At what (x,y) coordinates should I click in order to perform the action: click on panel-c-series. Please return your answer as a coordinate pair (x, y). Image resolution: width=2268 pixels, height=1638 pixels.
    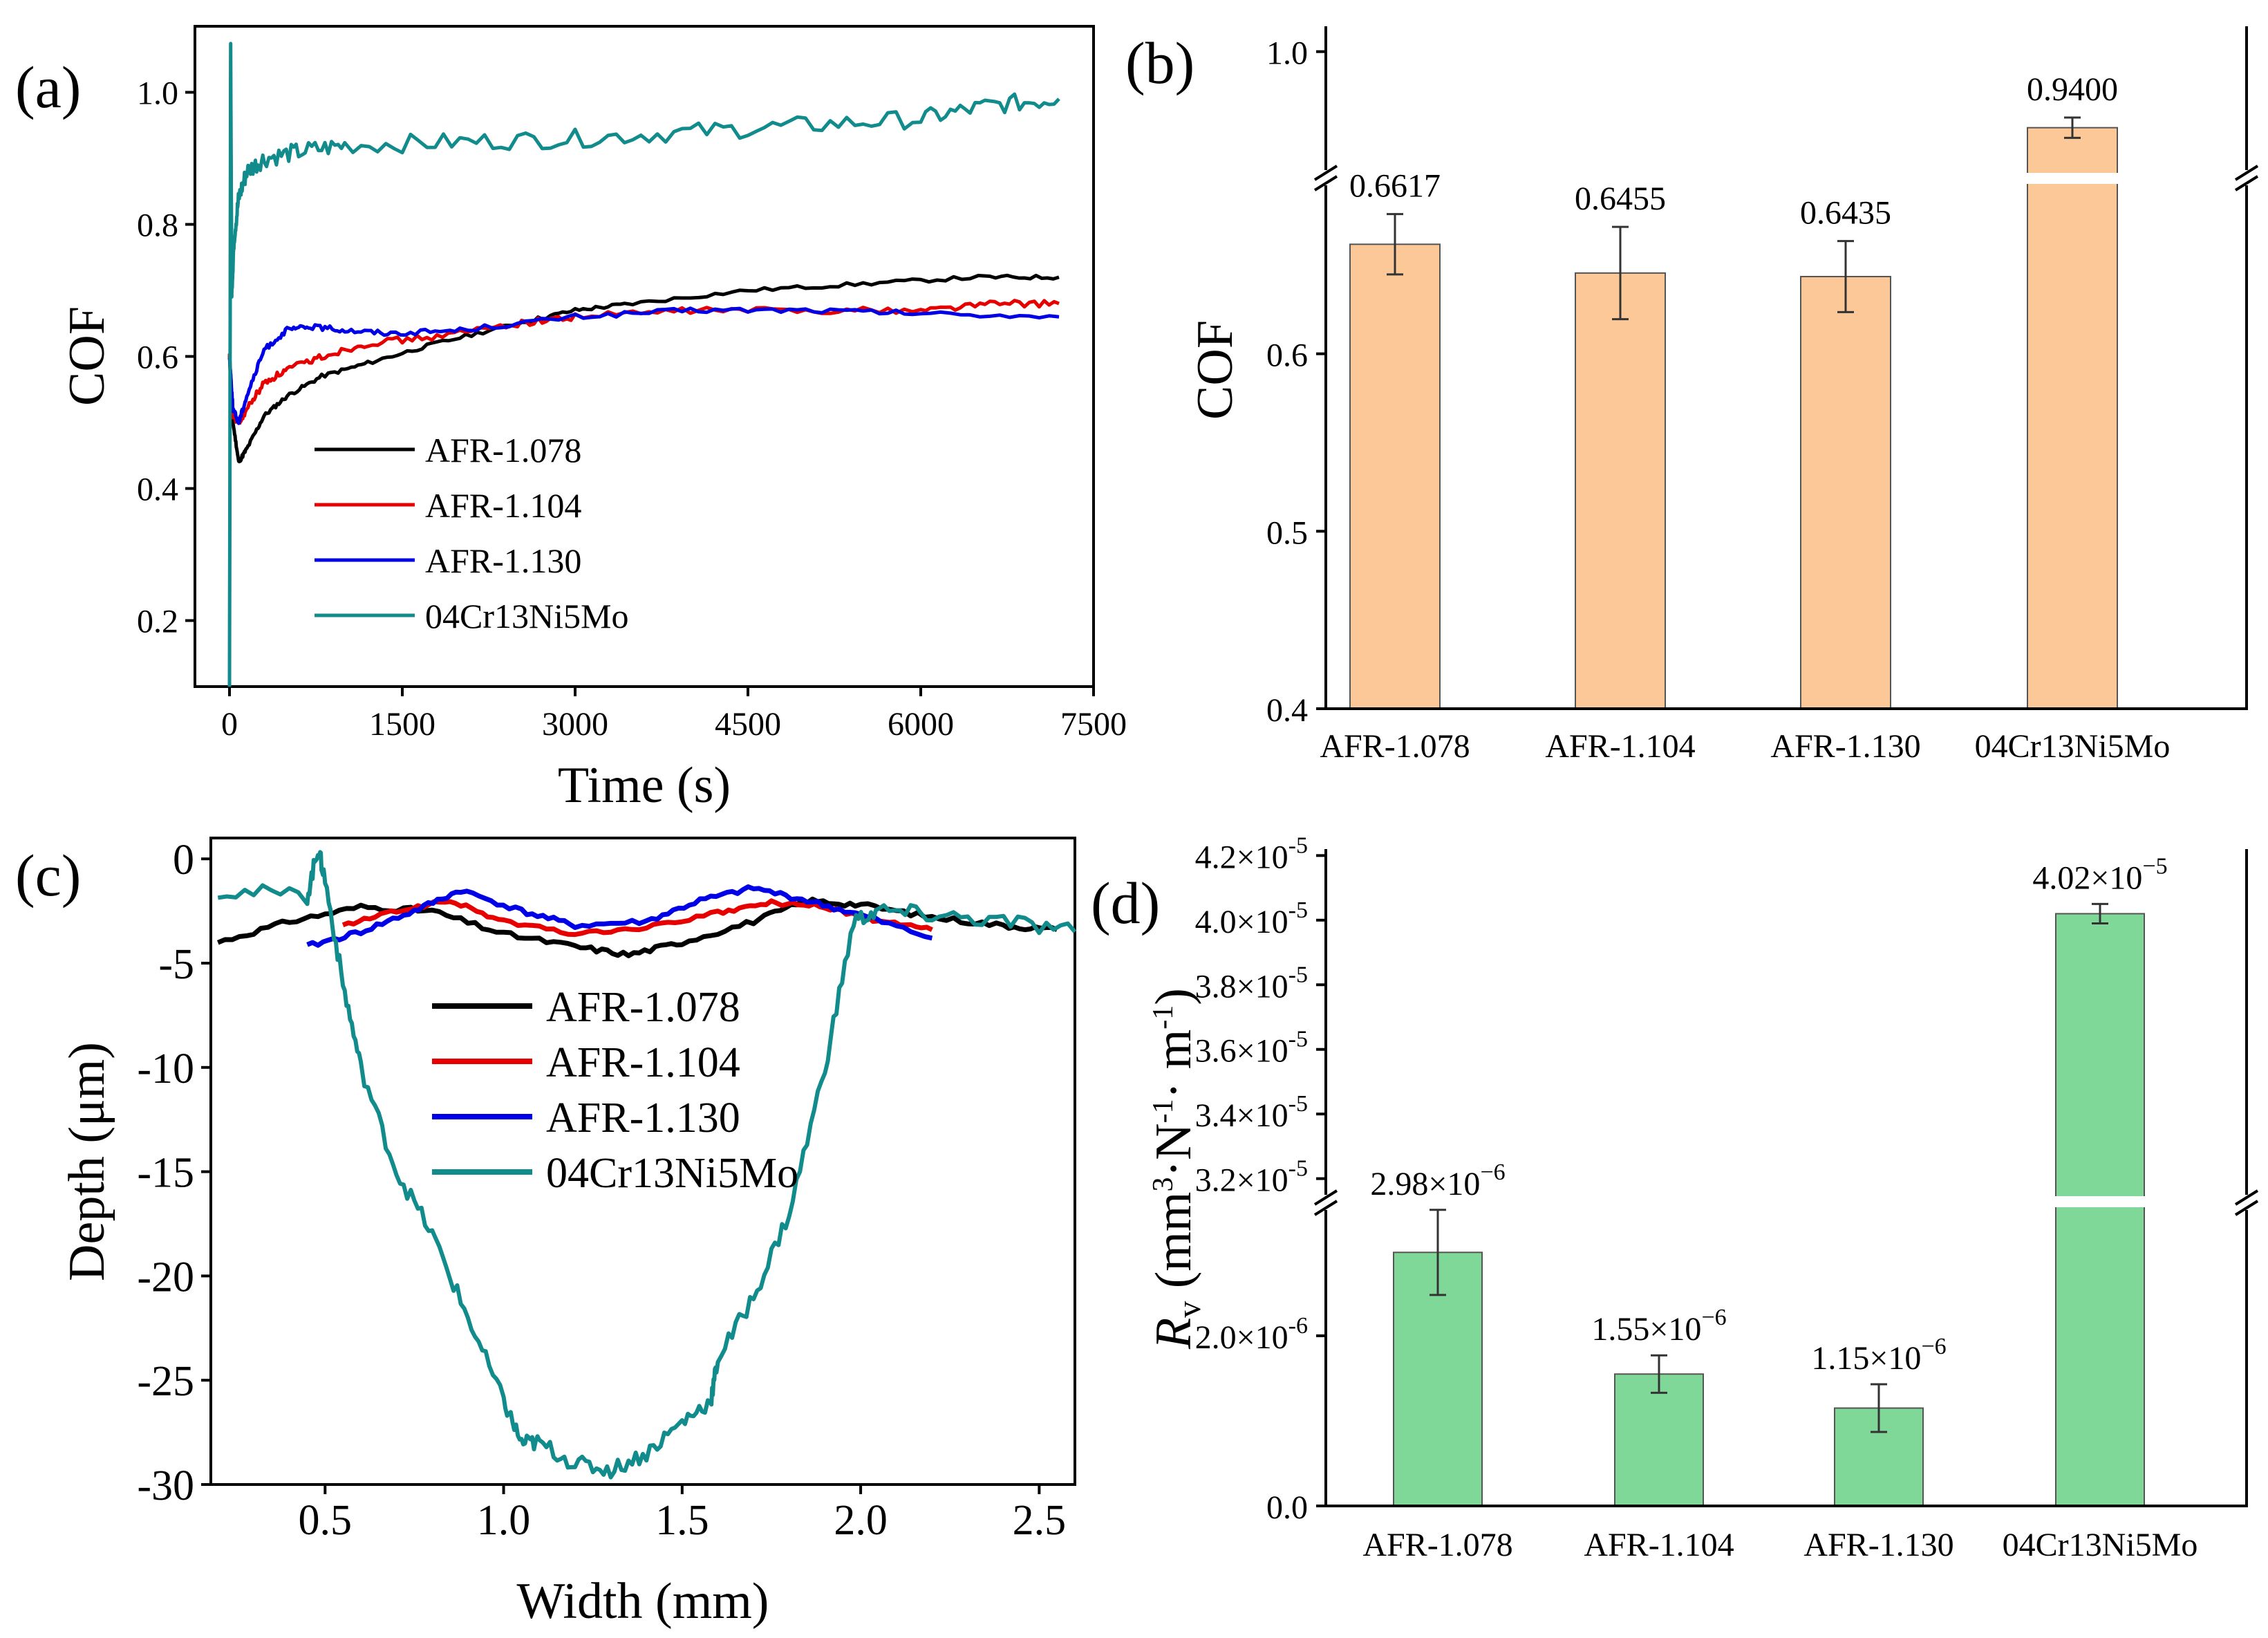
    Looking at the image, I should click on (646, 1165).